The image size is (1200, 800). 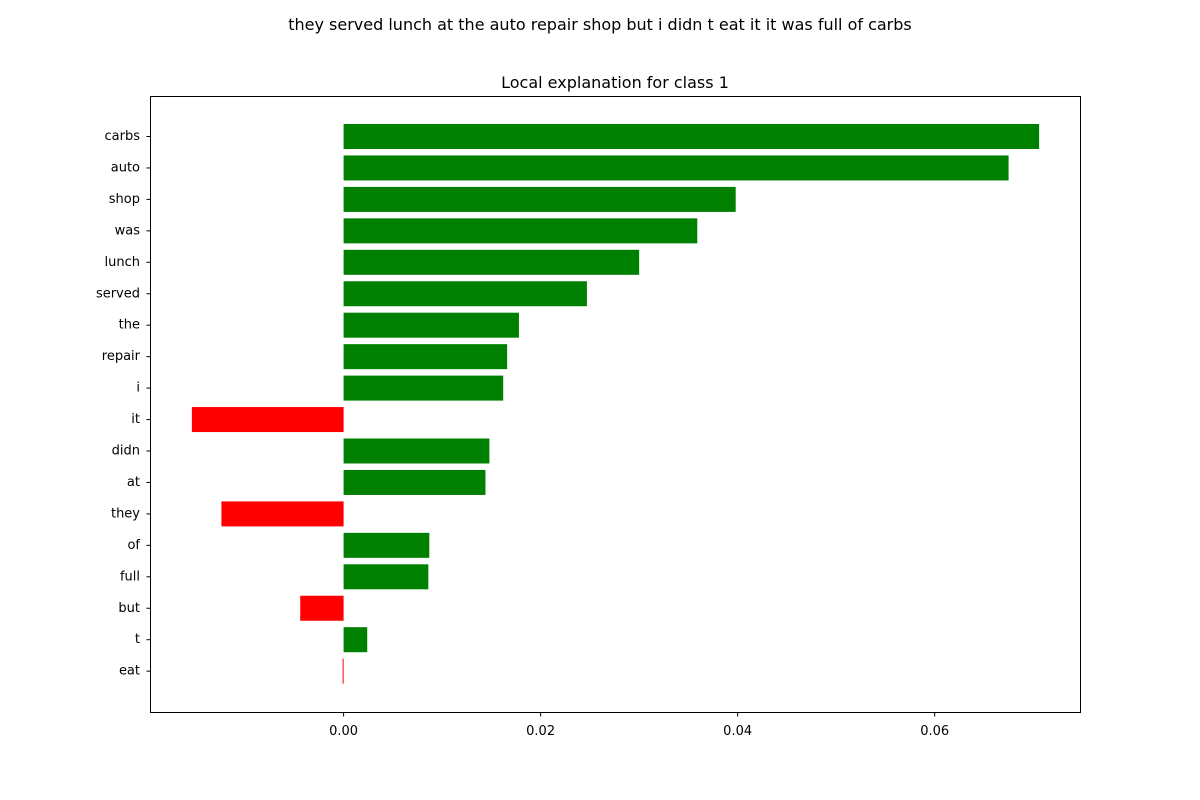 What do you see at coordinates (130, 576) in the screenshot?
I see `y-tick-label-full: full` at bounding box center [130, 576].